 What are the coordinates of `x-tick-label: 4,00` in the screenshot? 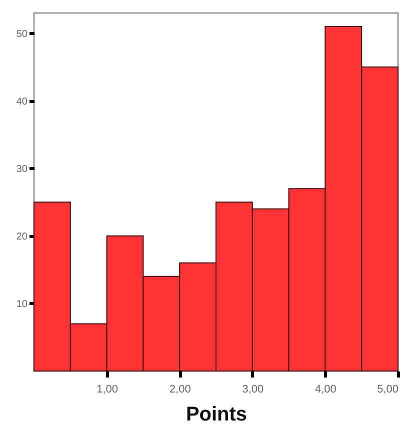 It's located at (325, 390).